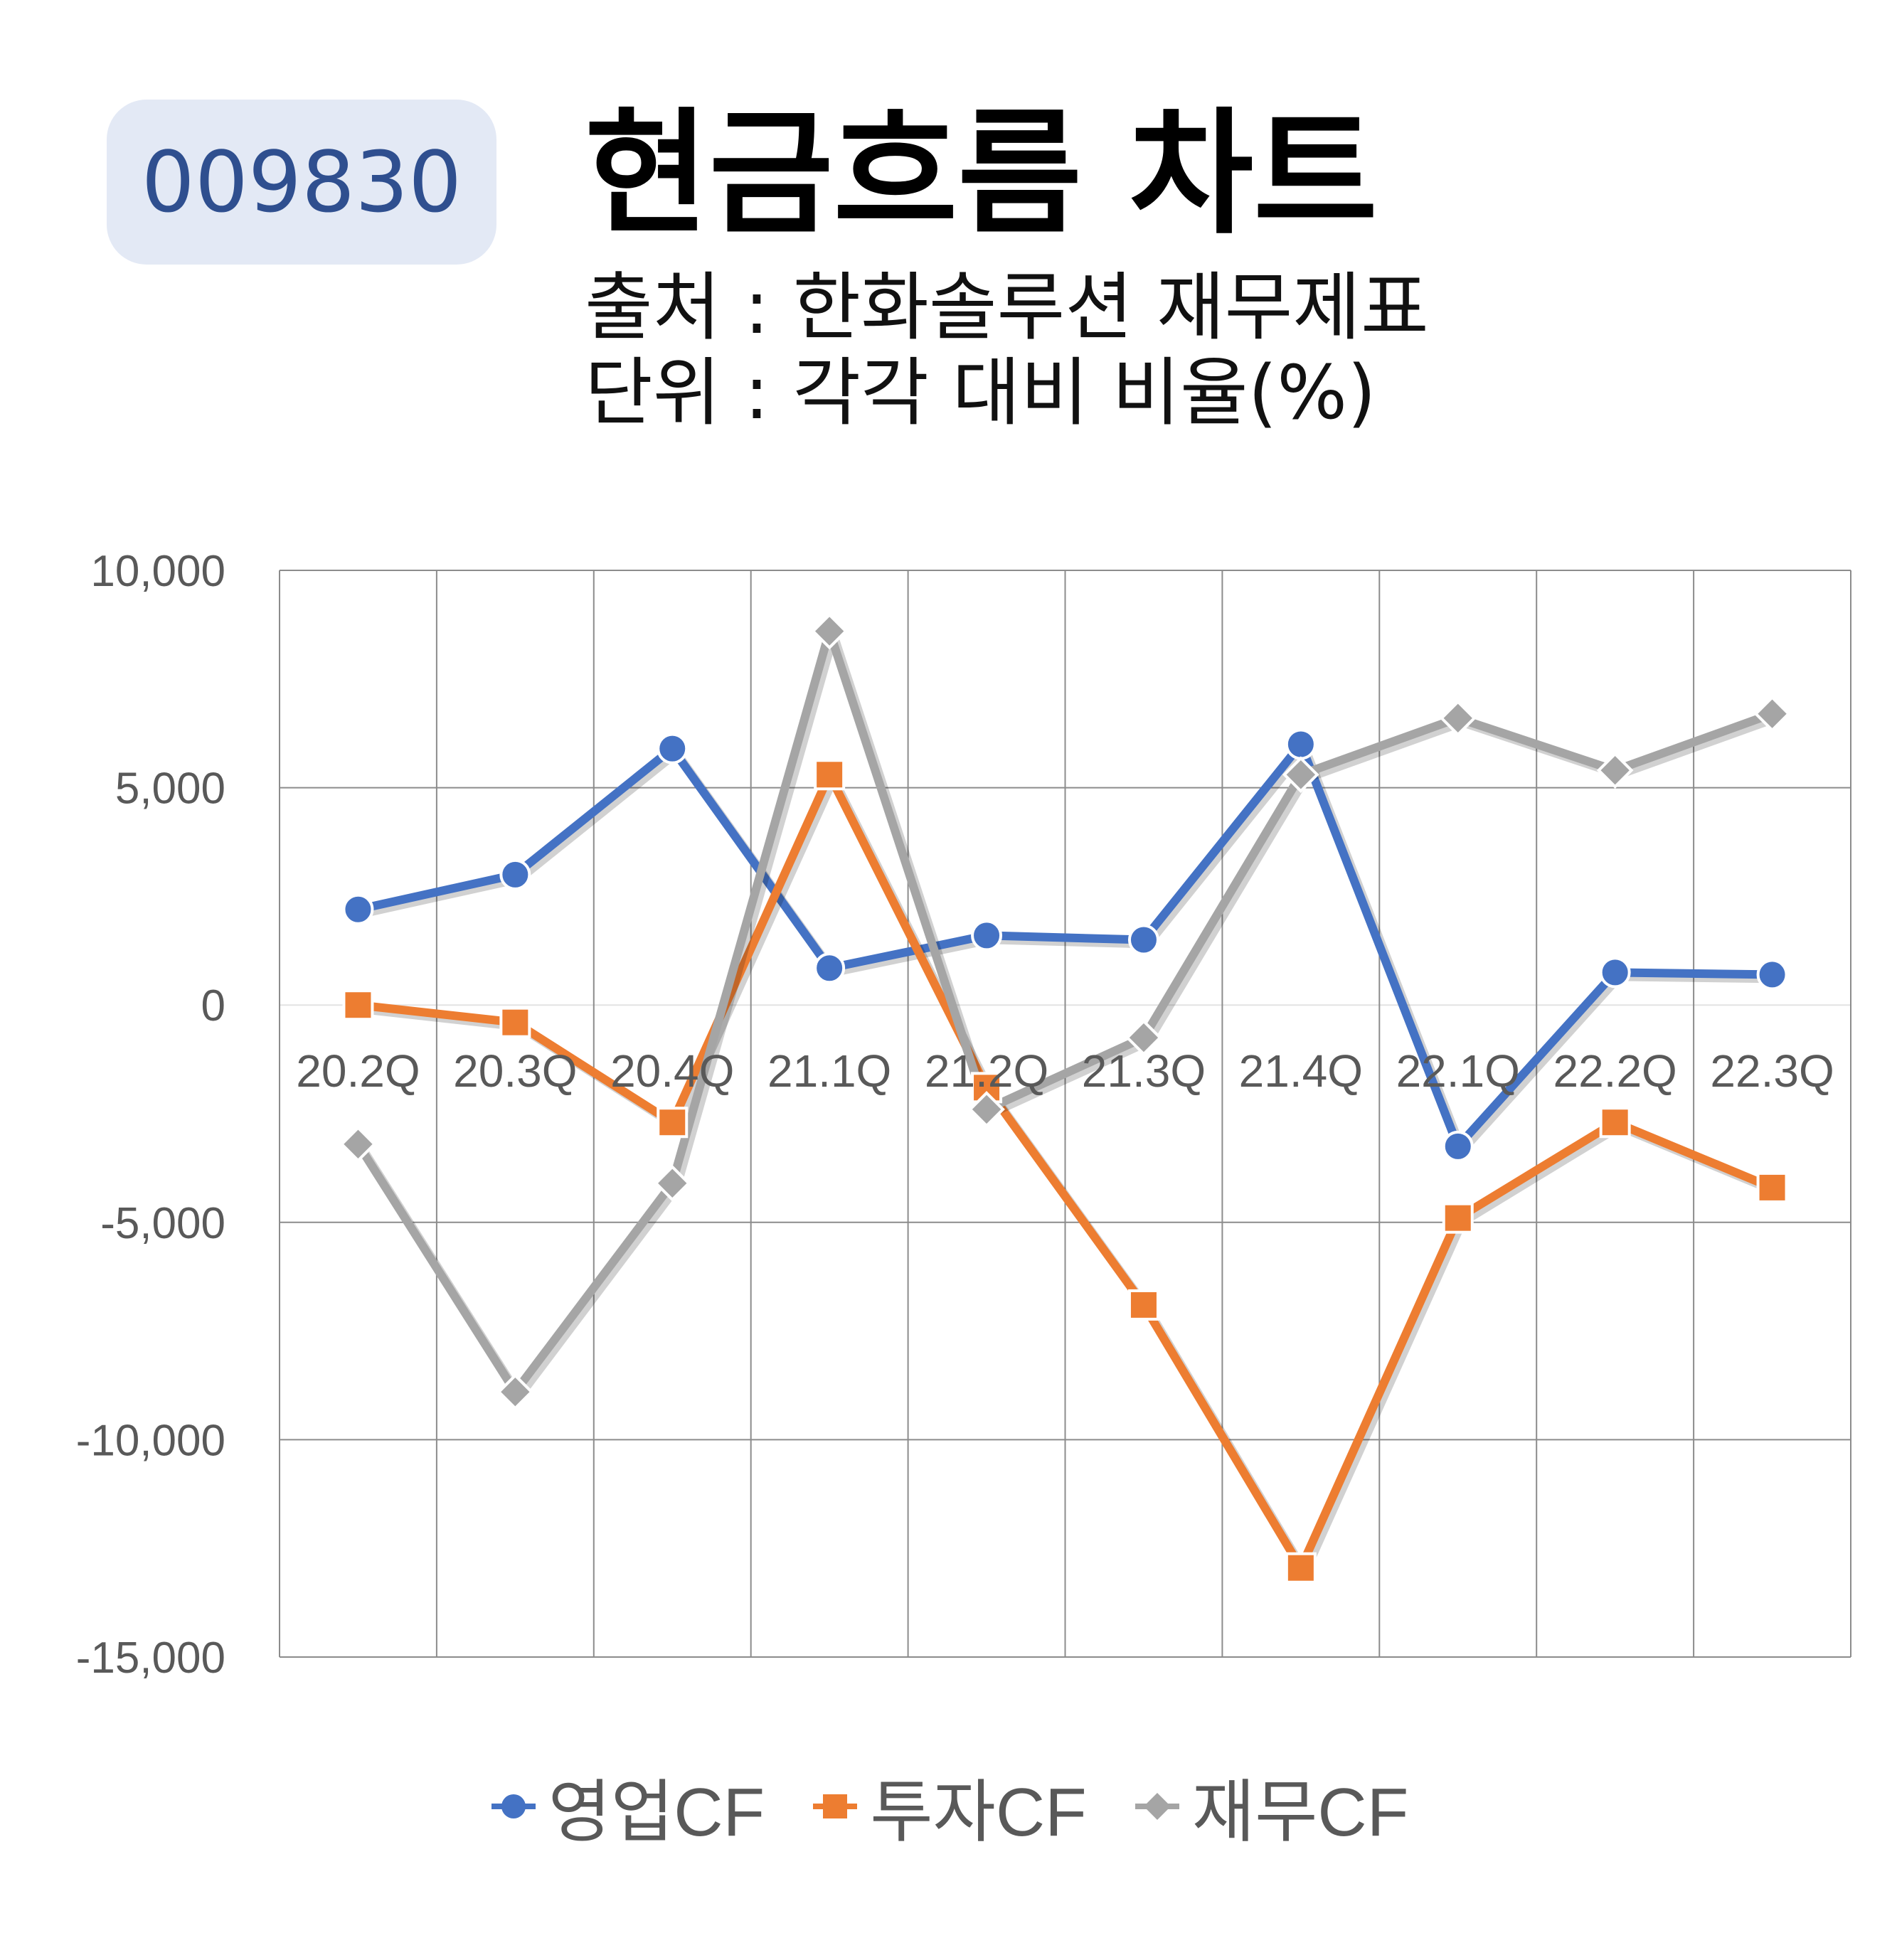 The width and height of the screenshot is (1897, 1960). Describe the element at coordinates (162, 1223) in the screenshot. I see `y-tick-label: -5,000` at that location.